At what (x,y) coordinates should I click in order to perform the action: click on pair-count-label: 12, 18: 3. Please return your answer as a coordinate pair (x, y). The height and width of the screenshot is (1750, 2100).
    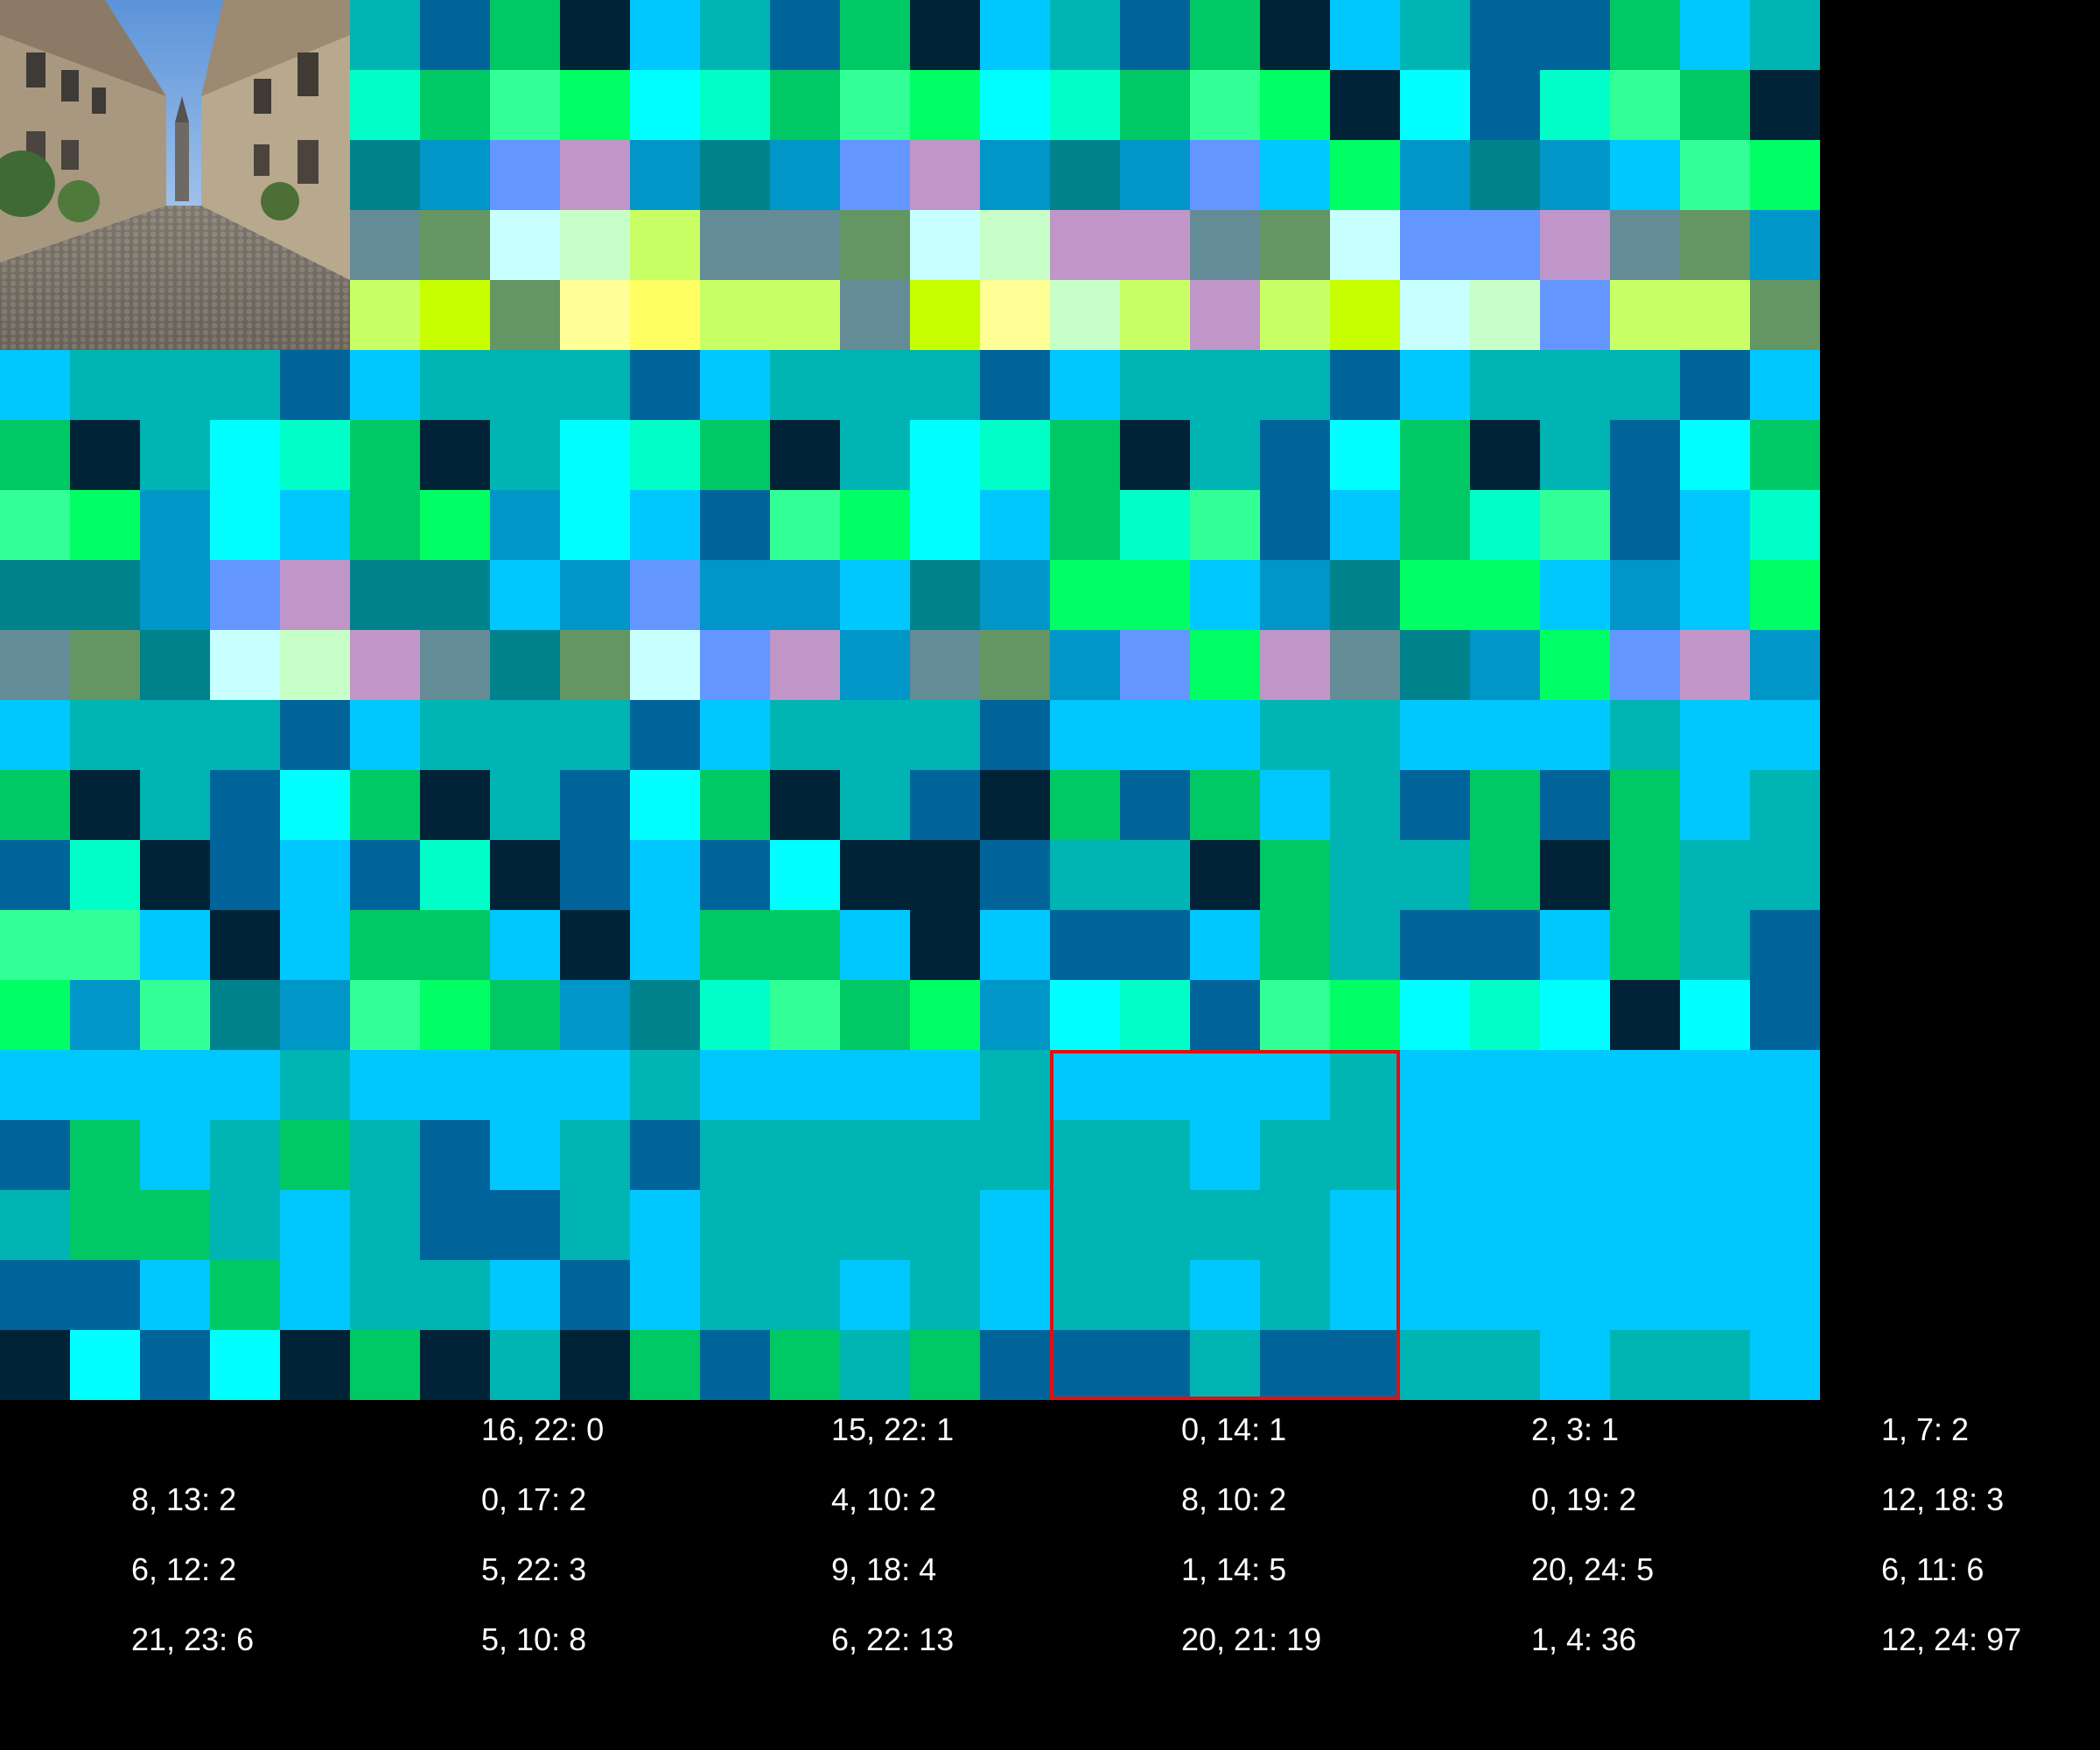
    Looking at the image, I should click on (1943, 1499).